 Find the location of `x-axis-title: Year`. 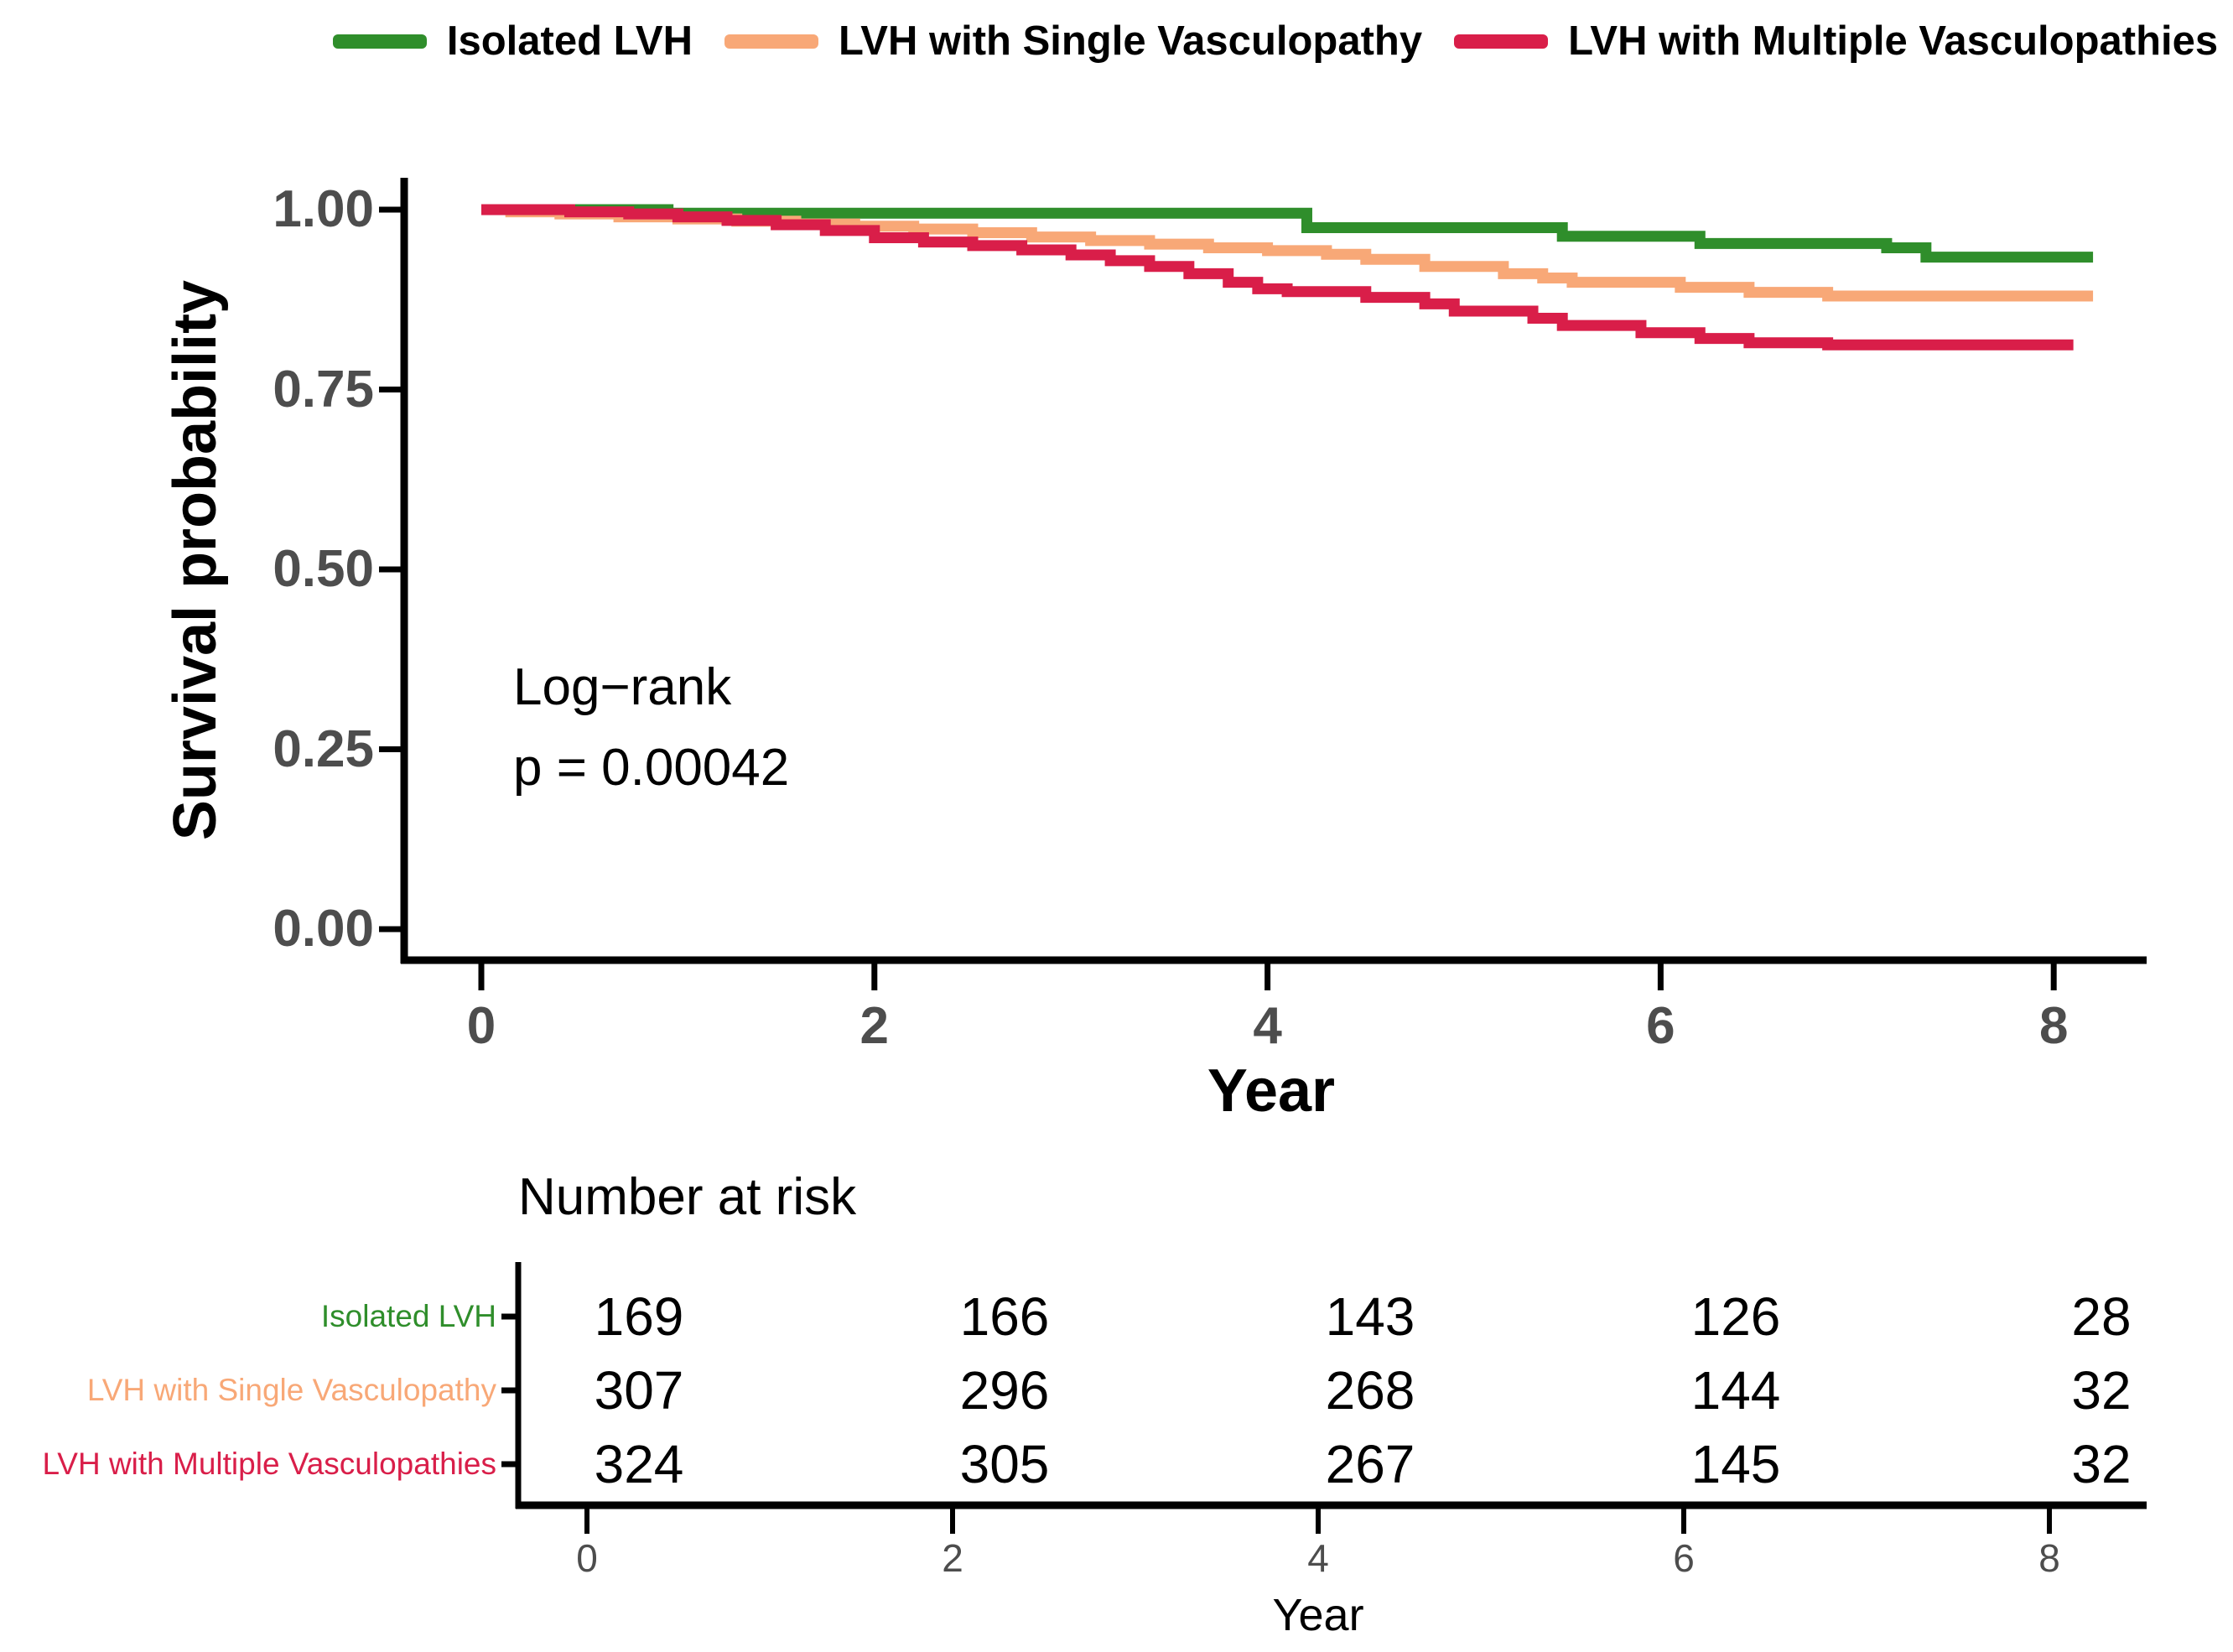

x-axis-title: Year is located at coordinates (1271, 1091).